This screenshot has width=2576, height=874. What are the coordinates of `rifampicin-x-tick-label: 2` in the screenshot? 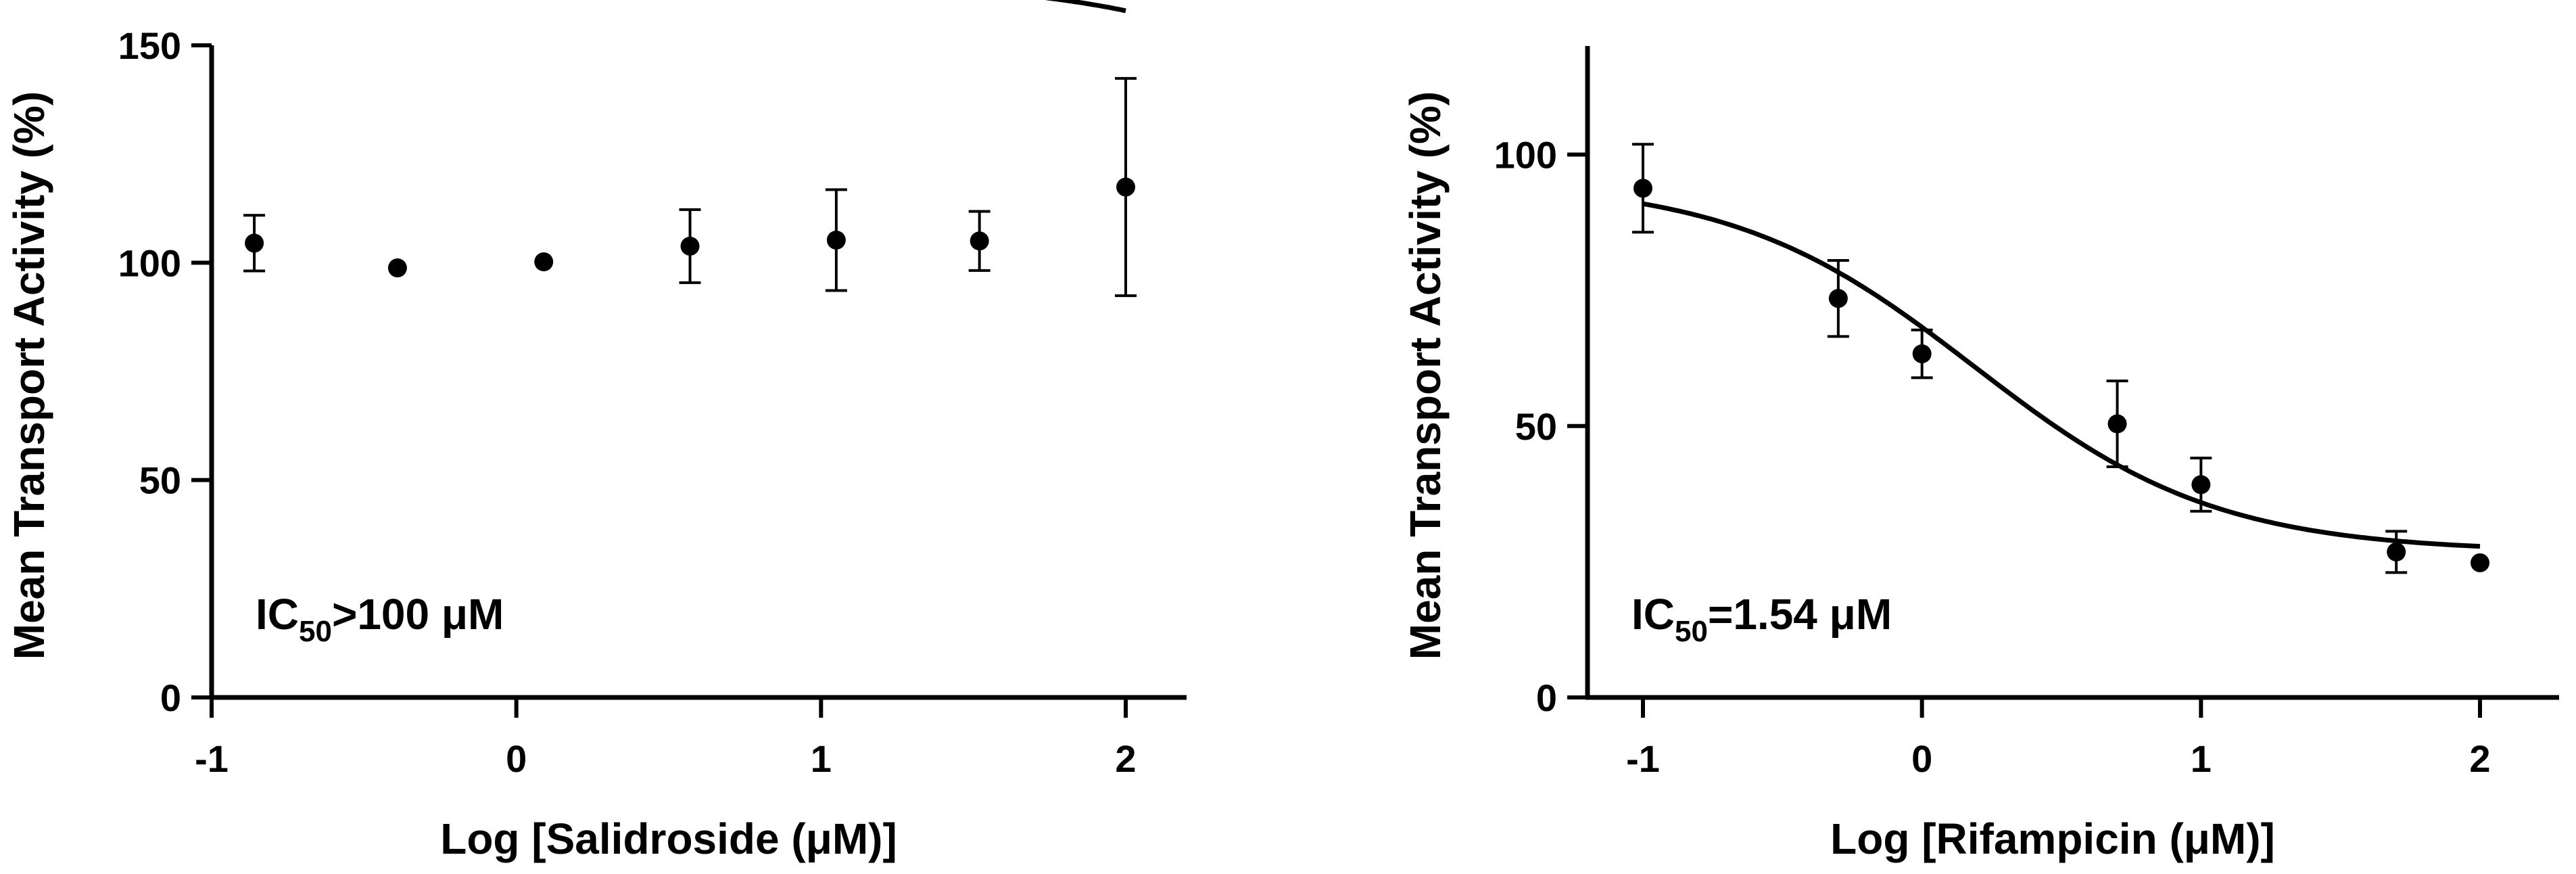 It's located at (2479, 758).